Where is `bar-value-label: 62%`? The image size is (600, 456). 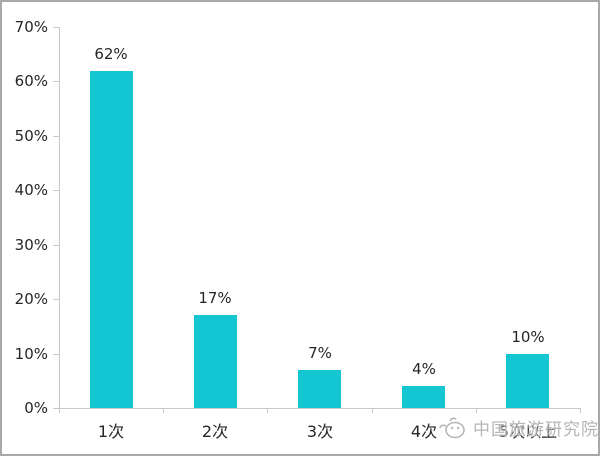
bar-value-label: 62% is located at coordinates (111, 54).